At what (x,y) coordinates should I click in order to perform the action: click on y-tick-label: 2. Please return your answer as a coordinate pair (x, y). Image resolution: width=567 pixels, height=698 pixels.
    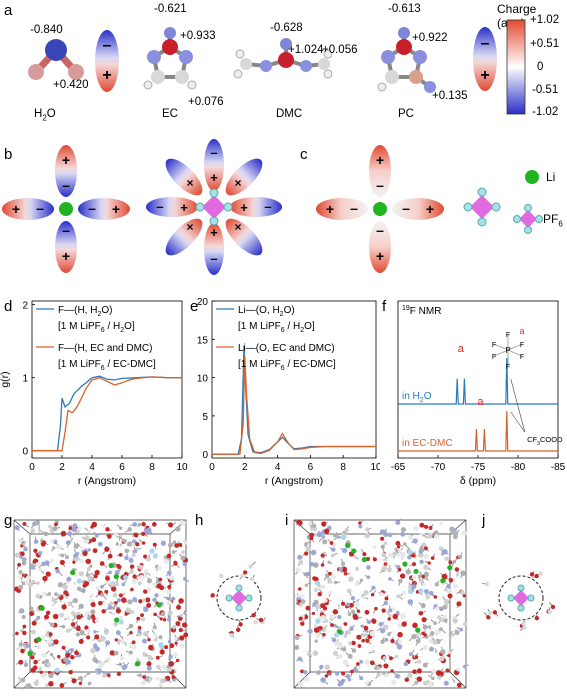
    Looking at the image, I should click on (25, 306).